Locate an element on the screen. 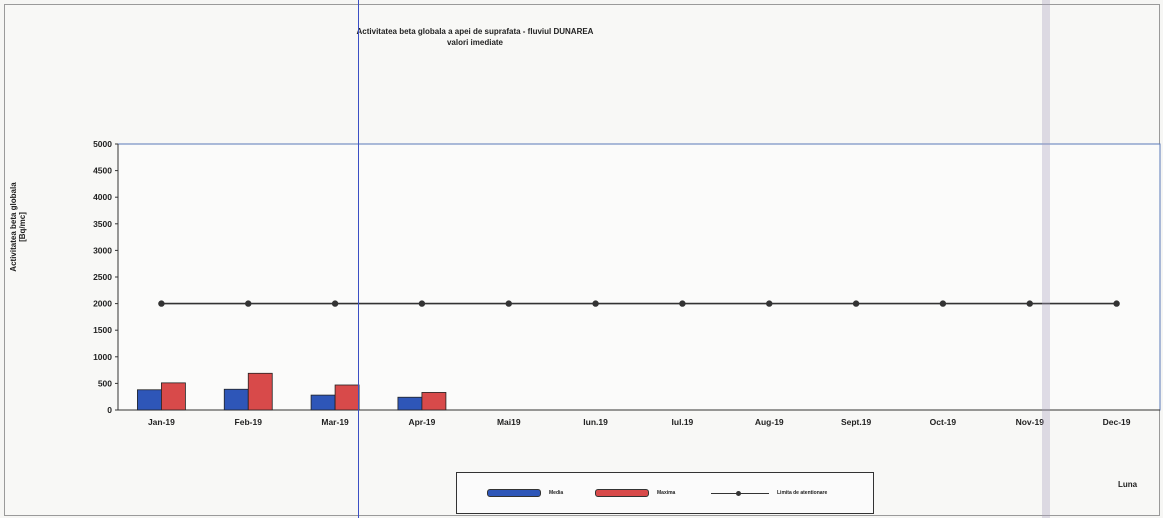 Image resolution: width=1163 pixels, height=518 pixels. legend-label-maxima: Maxima is located at coordinates (666, 493).